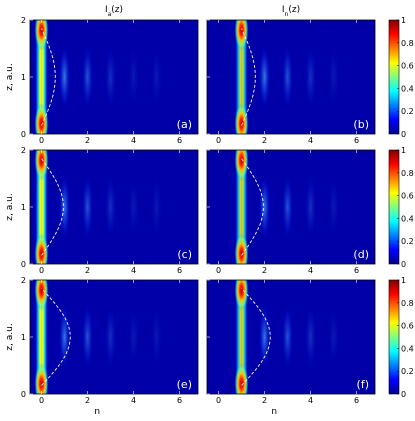 The height and width of the screenshot is (421, 415). Describe the element at coordinates (407, 241) in the screenshot. I see `colorbar-tick-label: 0.2` at that location.